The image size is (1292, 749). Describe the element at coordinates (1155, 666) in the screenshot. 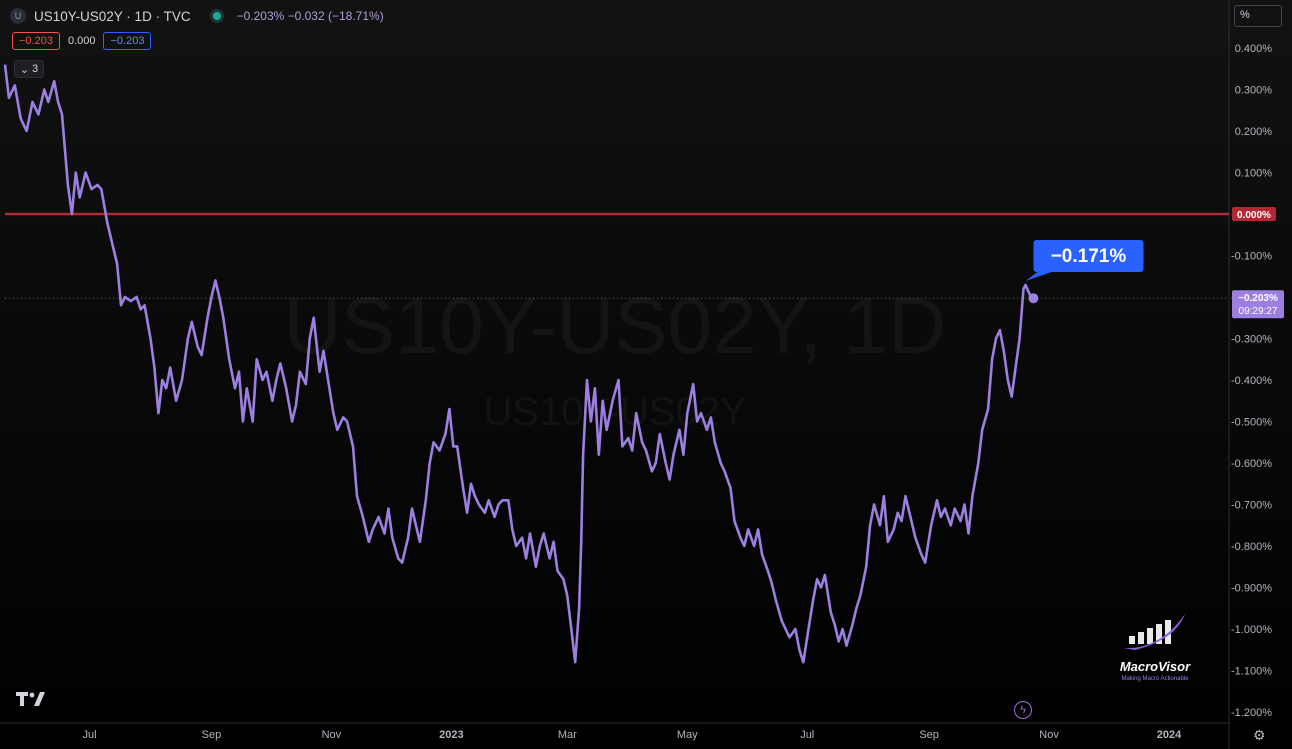

I see `macrovisor-name: MacroVisor` at that location.